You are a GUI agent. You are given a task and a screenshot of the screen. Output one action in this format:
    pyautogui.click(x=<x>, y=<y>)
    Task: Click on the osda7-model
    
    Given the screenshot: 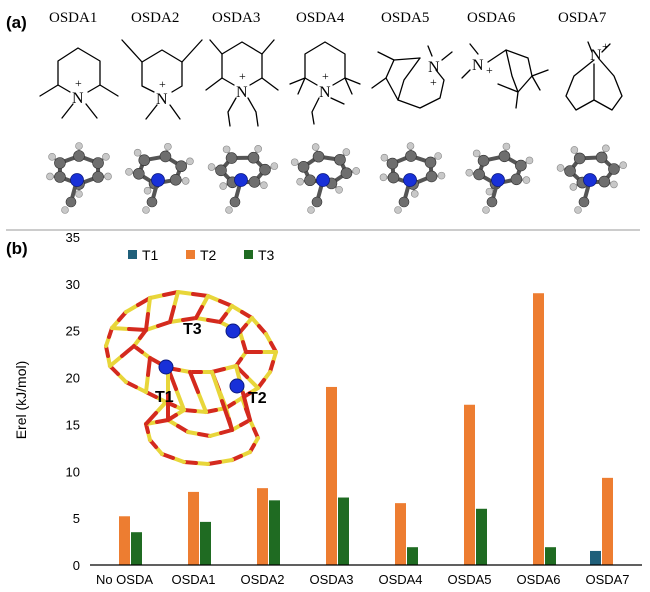 What is the action you would take?
    pyautogui.click(x=591, y=179)
    